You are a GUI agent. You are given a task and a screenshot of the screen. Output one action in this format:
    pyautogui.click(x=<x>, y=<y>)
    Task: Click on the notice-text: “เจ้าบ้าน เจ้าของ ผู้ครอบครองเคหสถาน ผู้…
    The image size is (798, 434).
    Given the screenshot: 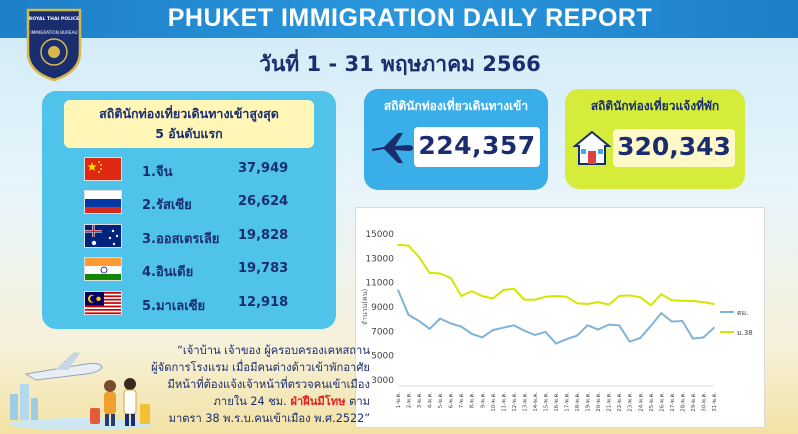 What is the action you would take?
    pyautogui.click(x=254, y=384)
    